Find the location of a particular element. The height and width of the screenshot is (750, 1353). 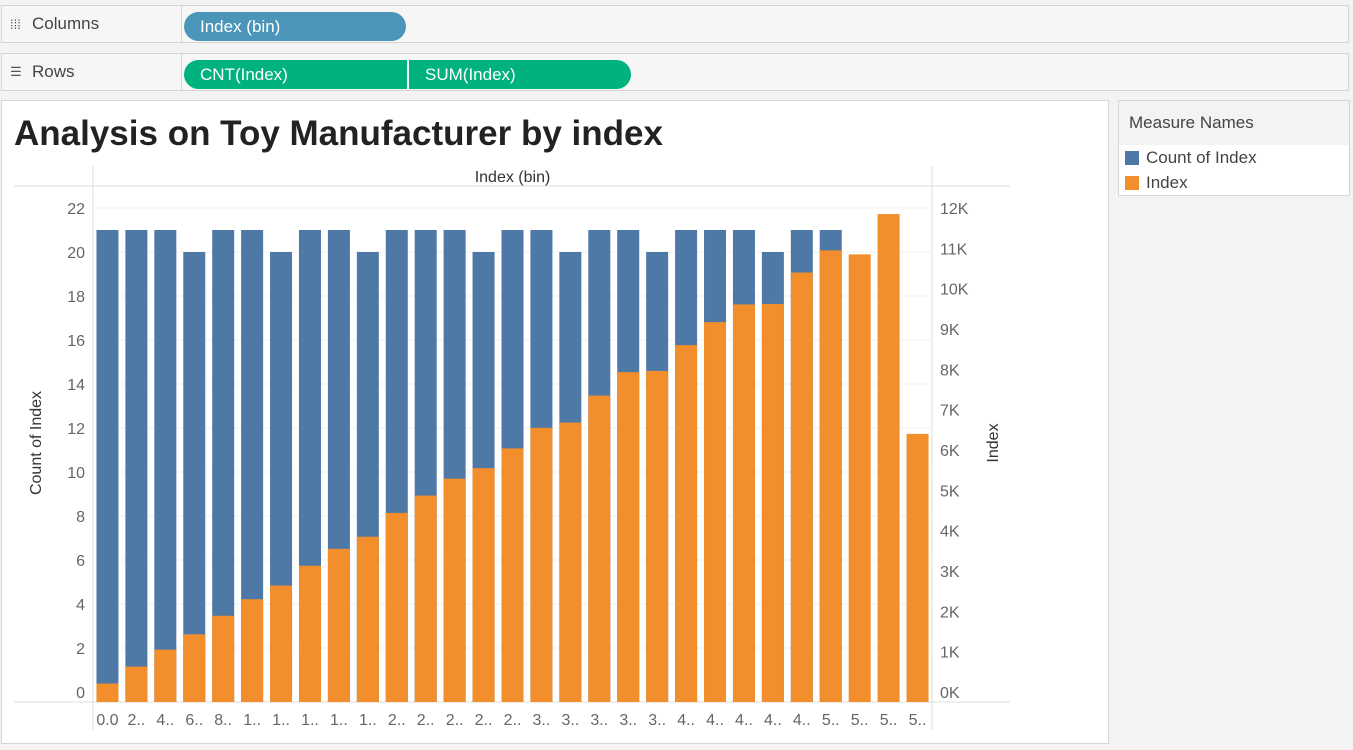

left-tick-label: 2 is located at coordinates (80, 649).